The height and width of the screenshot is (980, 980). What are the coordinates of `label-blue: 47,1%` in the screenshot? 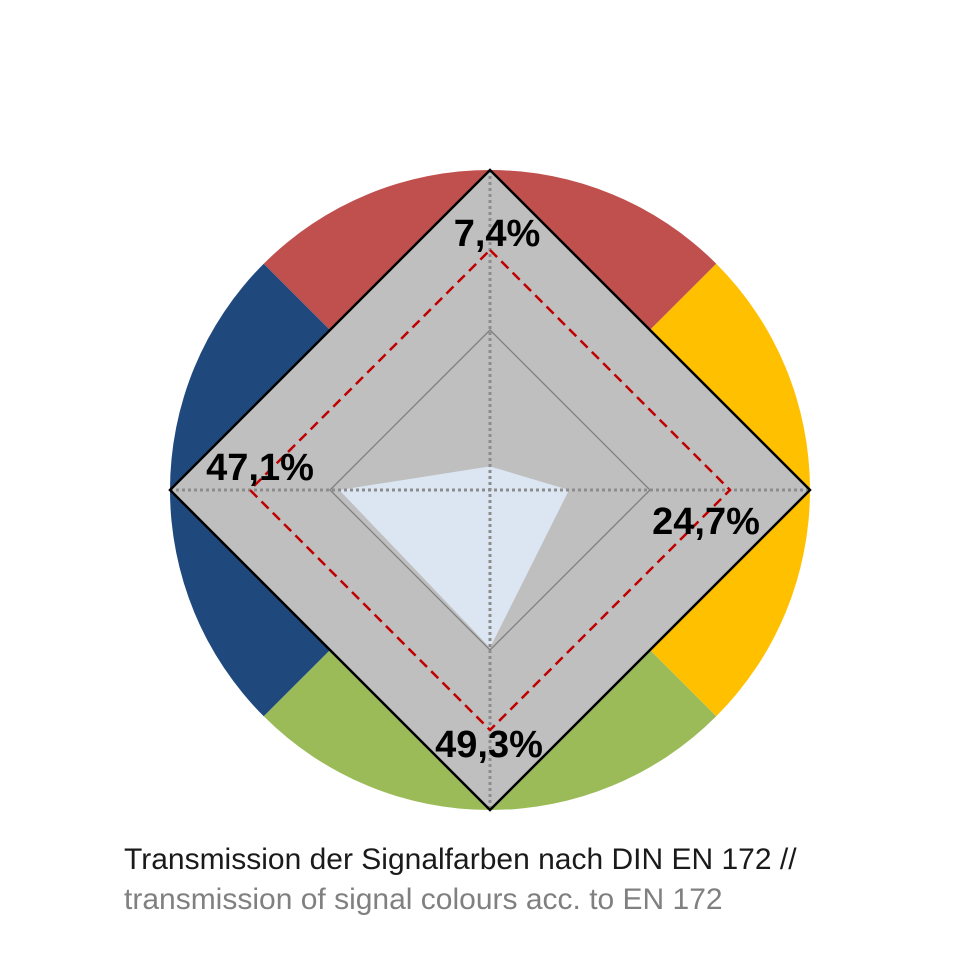 It's located at (260, 468).